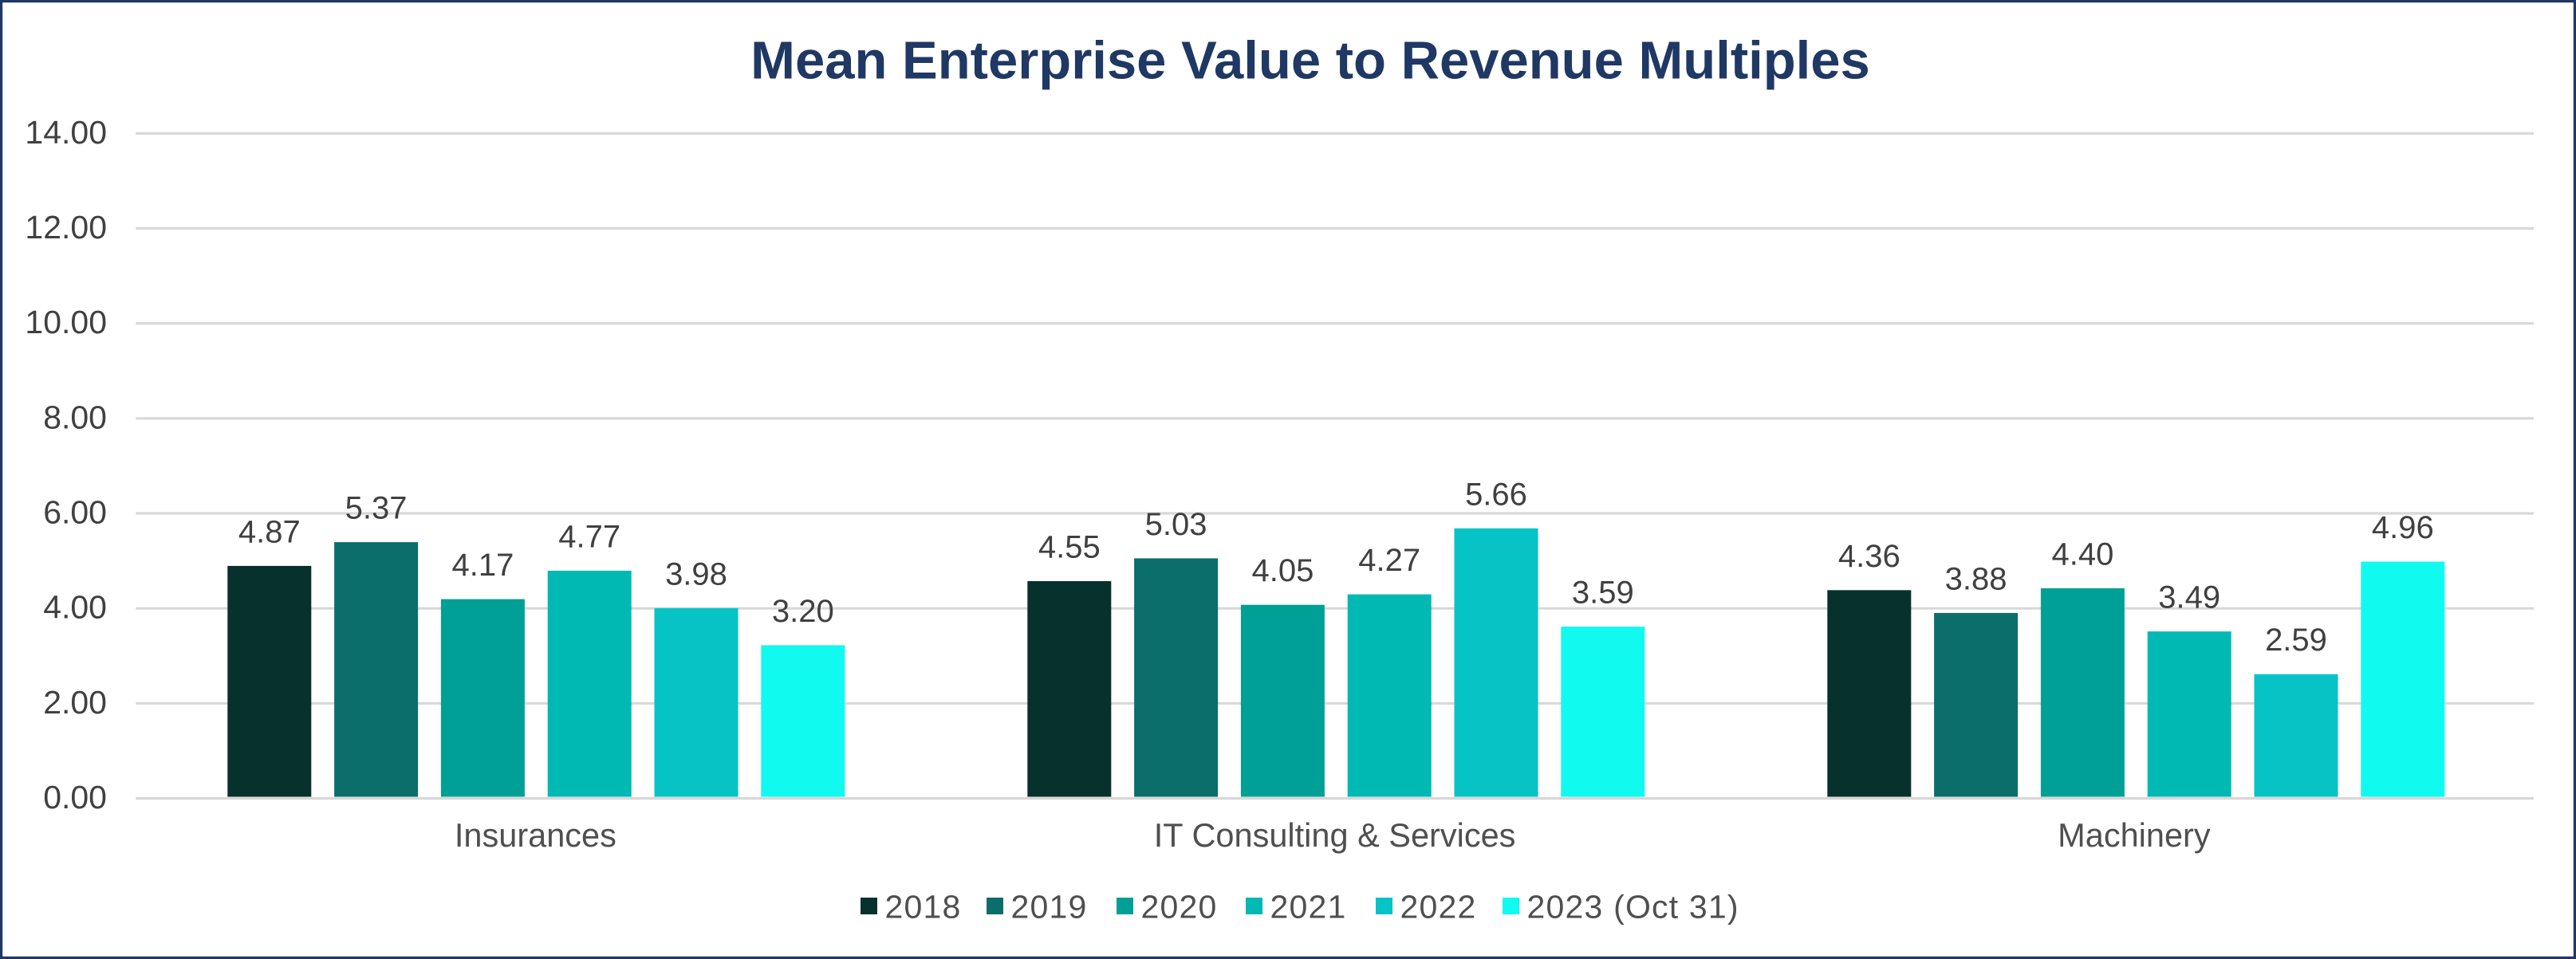 The height and width of the screenshot is (959, 2576). What do you see at coordinates (75, 512) in the screenshot?
I see `svg-text: 6.00` at bounding box center [75, 512].